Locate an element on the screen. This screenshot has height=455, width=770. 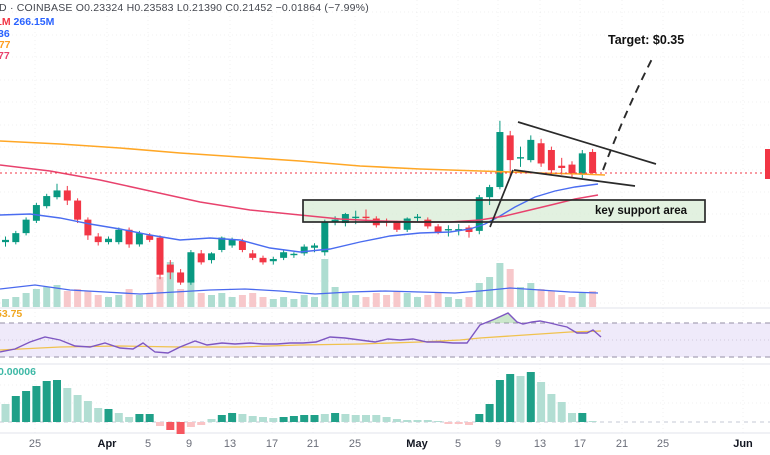
ma-pink-line is located at coordinates (299, 193).